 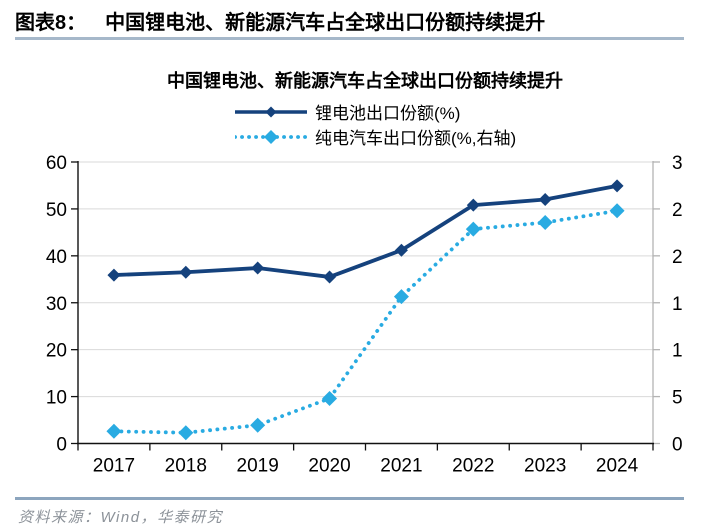 I want to click on source-note: 资料来源：Wind，华泰研究, so click(x=121, y=517).